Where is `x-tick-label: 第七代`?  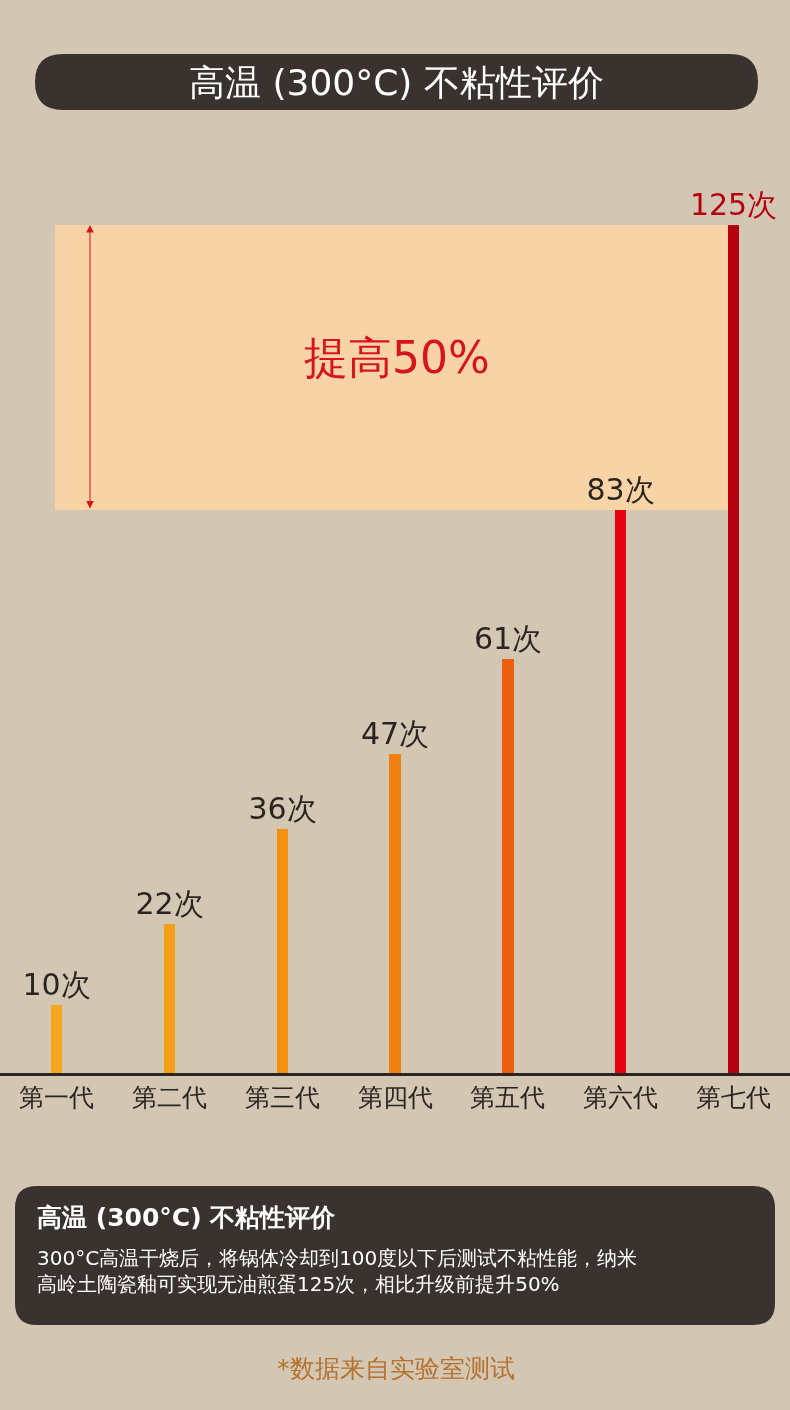 x-tick-label: 第七代 is located at coordinates (734, 1097).